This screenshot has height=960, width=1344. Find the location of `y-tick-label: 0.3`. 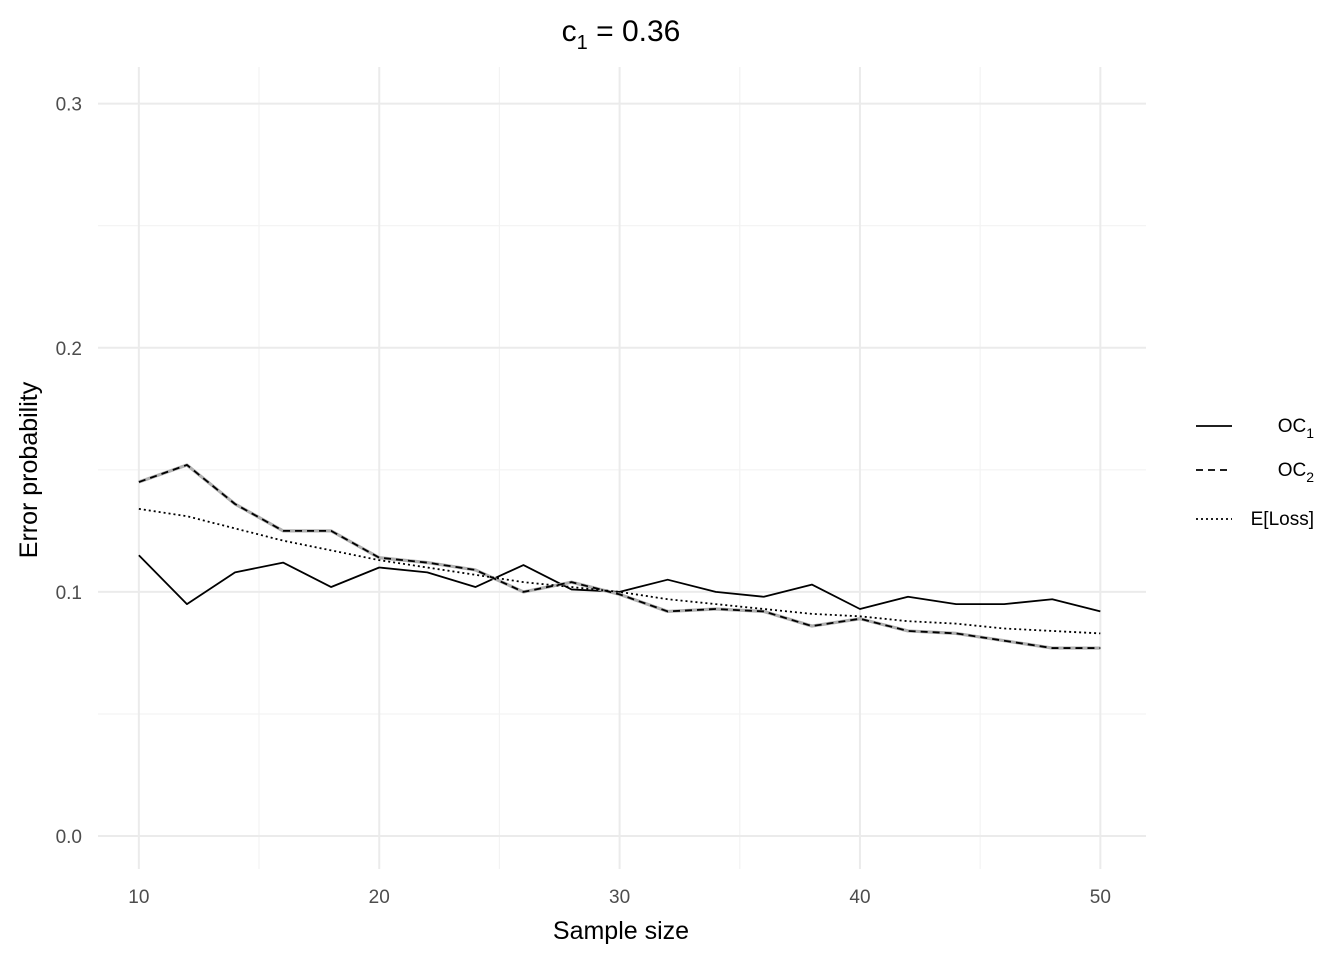

y-tick-label: 0.3 is located at coordinates (69, 105).